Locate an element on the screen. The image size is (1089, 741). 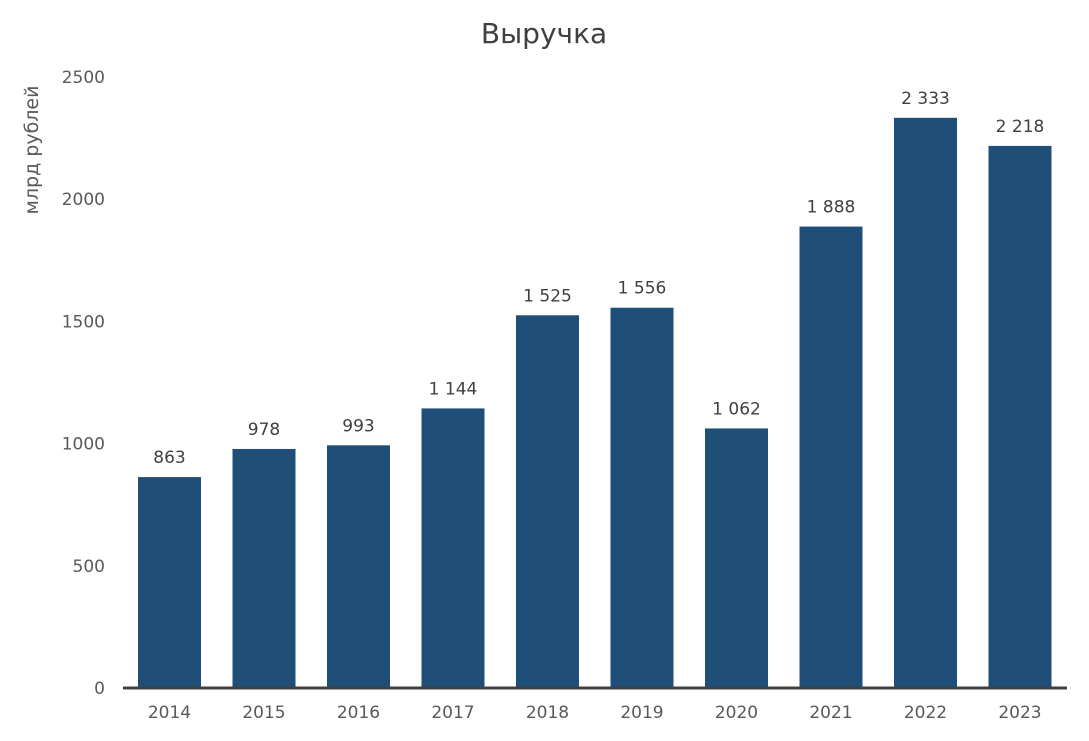
bar-value-label: 2 333 is located at coordinates (925, 99).